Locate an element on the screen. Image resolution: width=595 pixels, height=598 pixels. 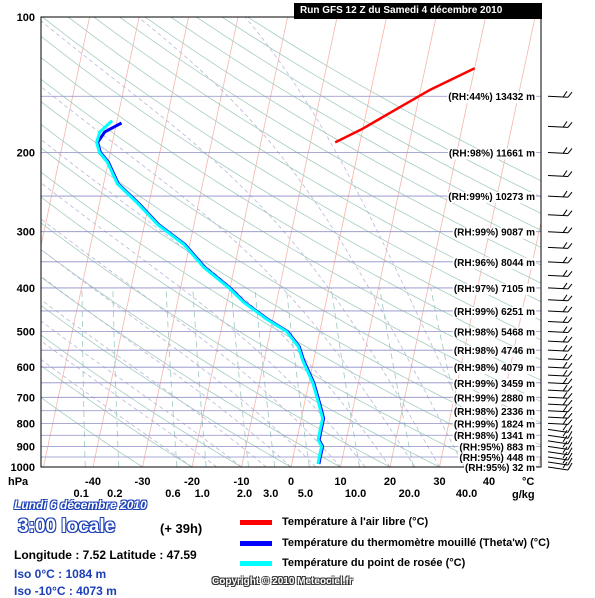
pressure-tick-label: 900 is located at coordinates (26, 447).